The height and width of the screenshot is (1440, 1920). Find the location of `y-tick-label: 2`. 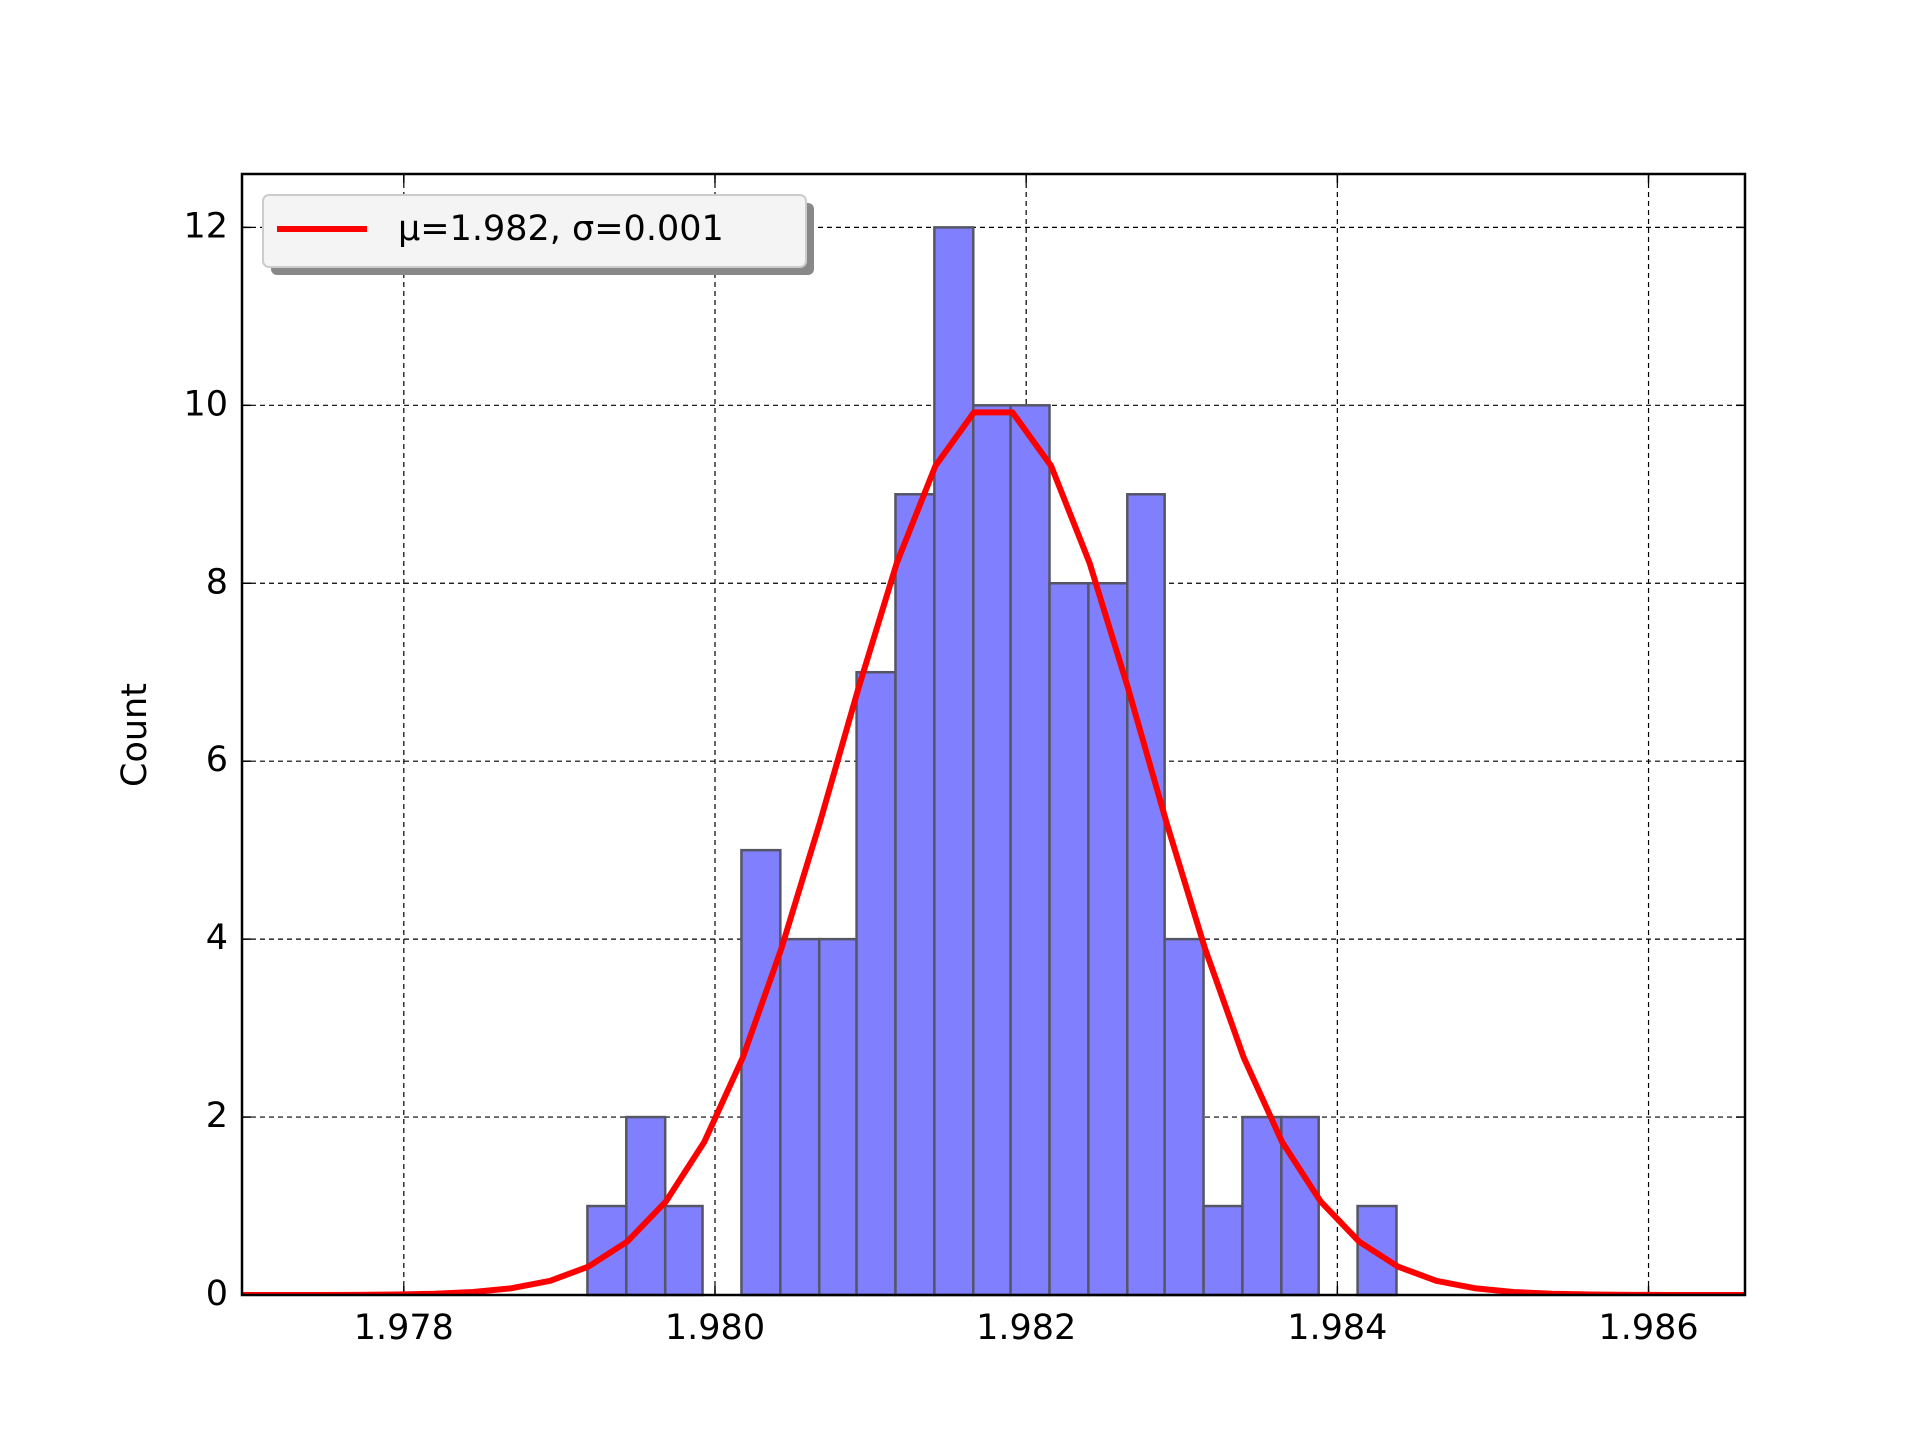

y-tick-label: 2 is located at coordinates (217, 1116).